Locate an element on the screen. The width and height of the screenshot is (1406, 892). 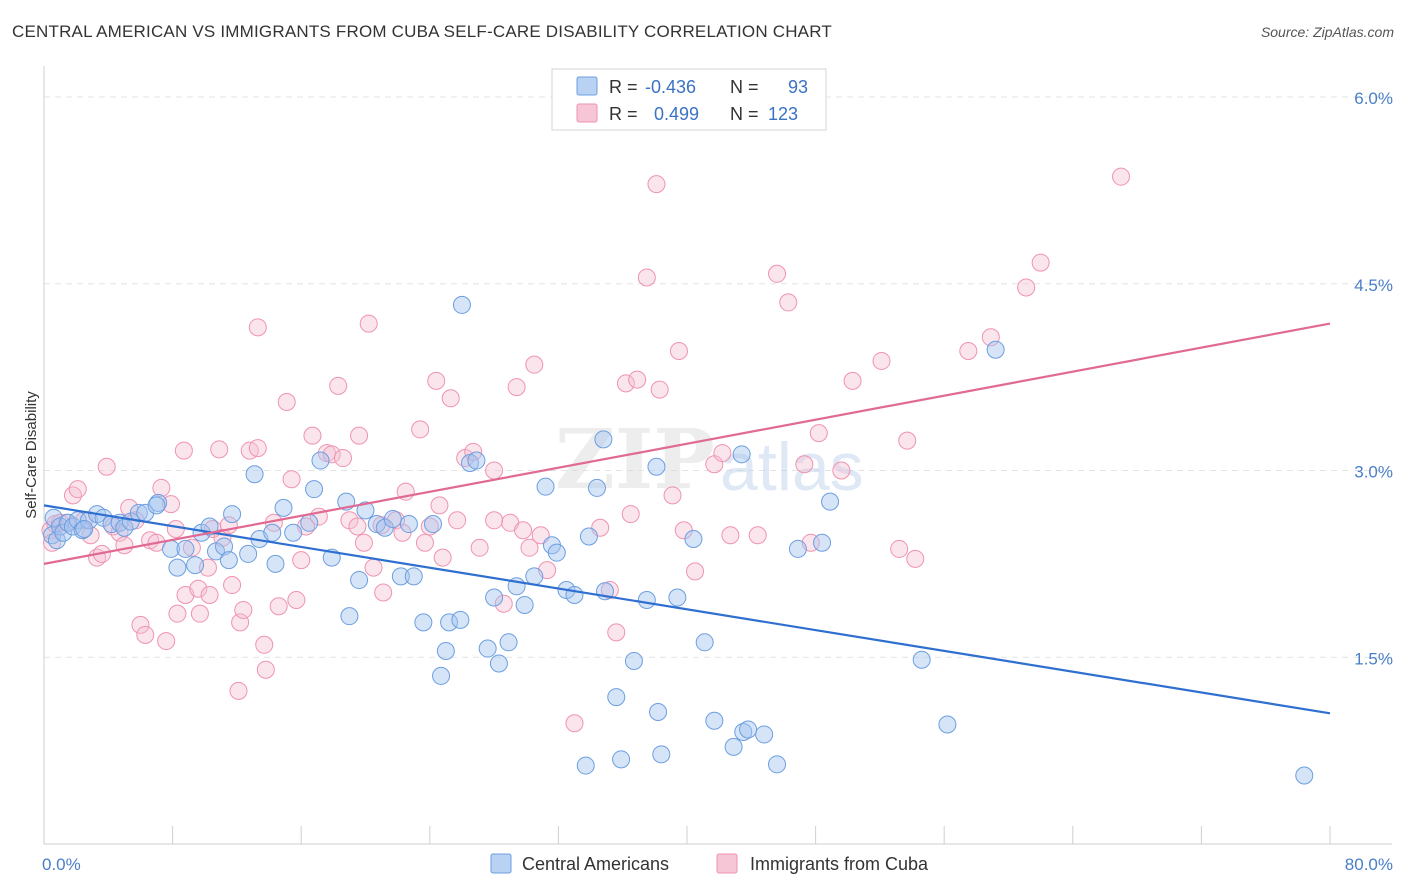
y-axis-label: Self-Care Disability is located at coordinates (31, 455).